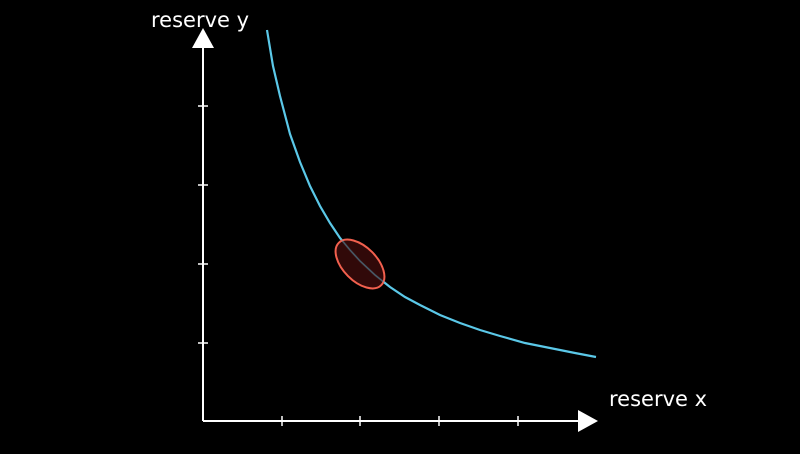 This screenshot has width=800, height=454. I want to click on highlight-region, so click(360, 264).